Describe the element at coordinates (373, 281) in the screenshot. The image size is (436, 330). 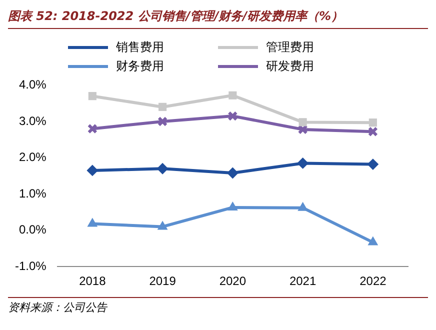
I see `x-tick-label: 2022` at that location.